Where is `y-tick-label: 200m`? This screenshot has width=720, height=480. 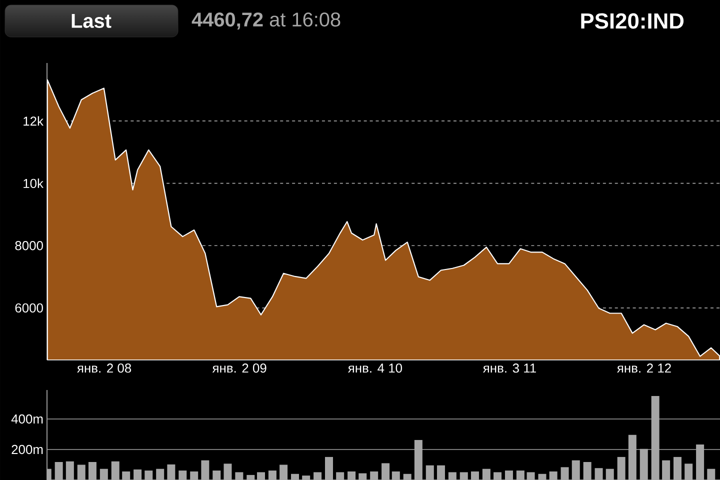 y-tick-label: 200m is located at coordinates (27, 449).